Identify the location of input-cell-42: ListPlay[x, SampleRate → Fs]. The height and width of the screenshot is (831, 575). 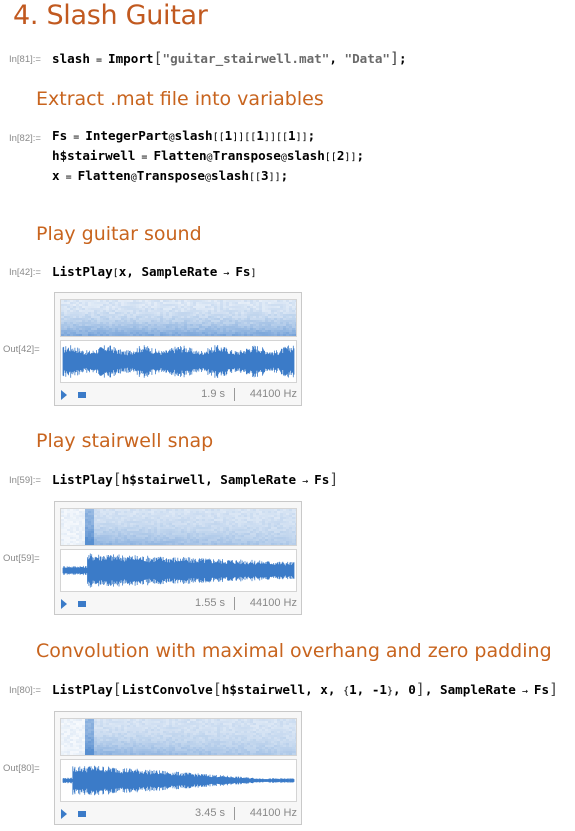
(154, 271).